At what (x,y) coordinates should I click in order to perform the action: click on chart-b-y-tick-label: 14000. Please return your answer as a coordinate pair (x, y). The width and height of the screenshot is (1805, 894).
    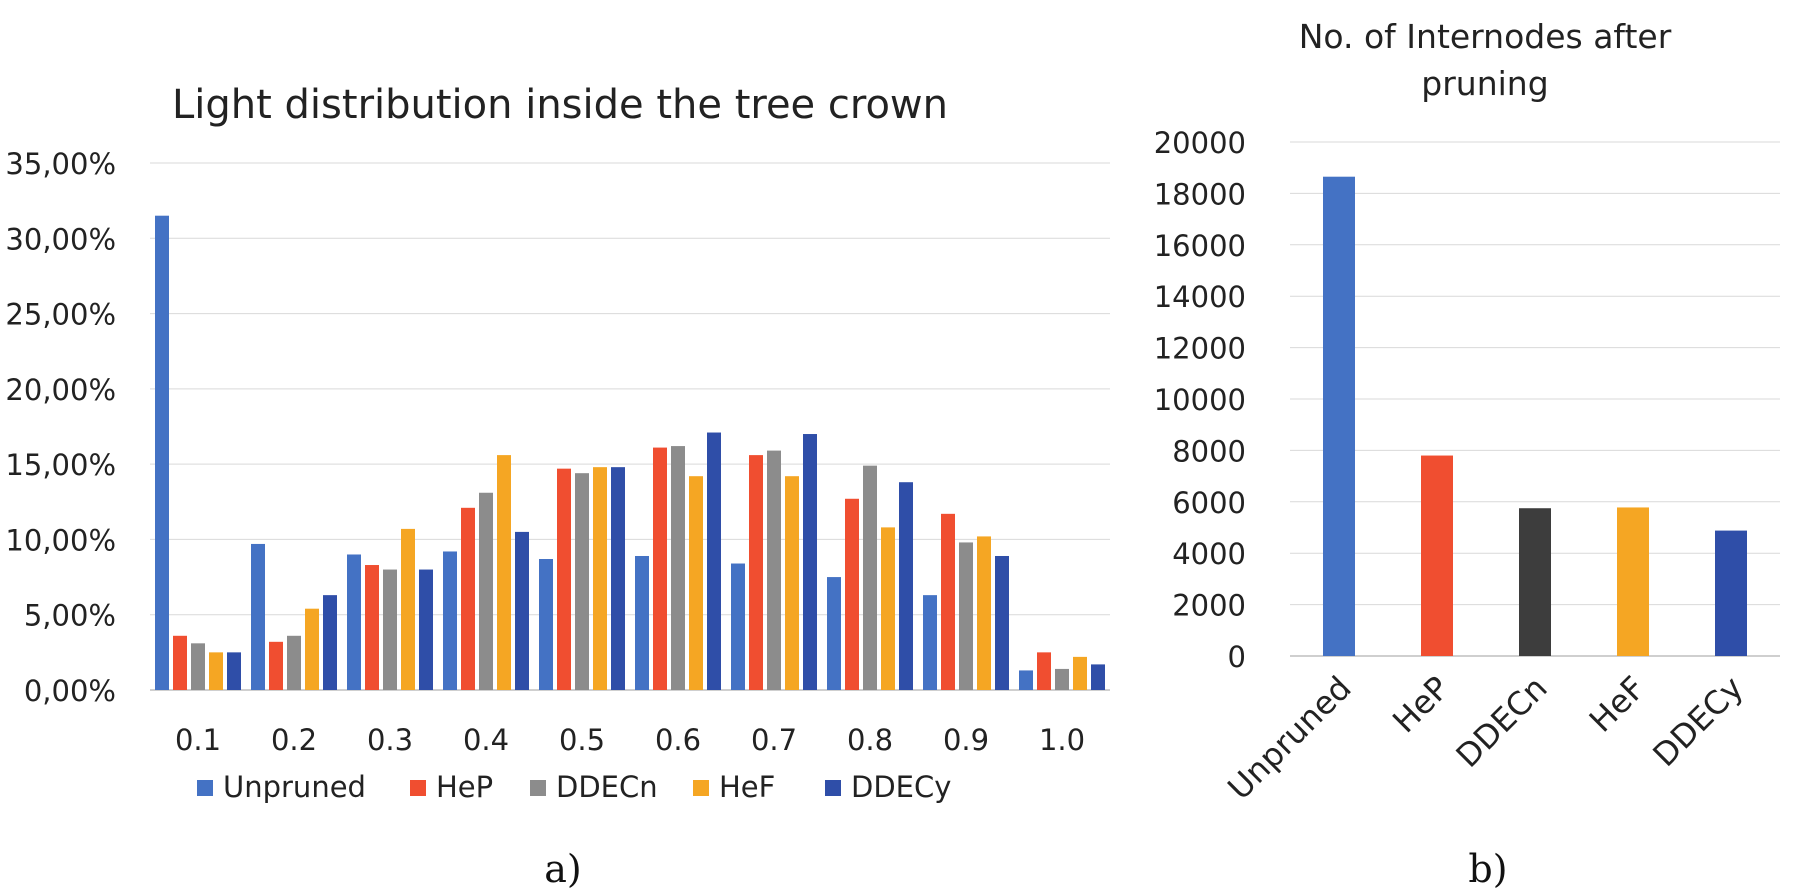
    Looking at the image, I should click on (1200, 297).